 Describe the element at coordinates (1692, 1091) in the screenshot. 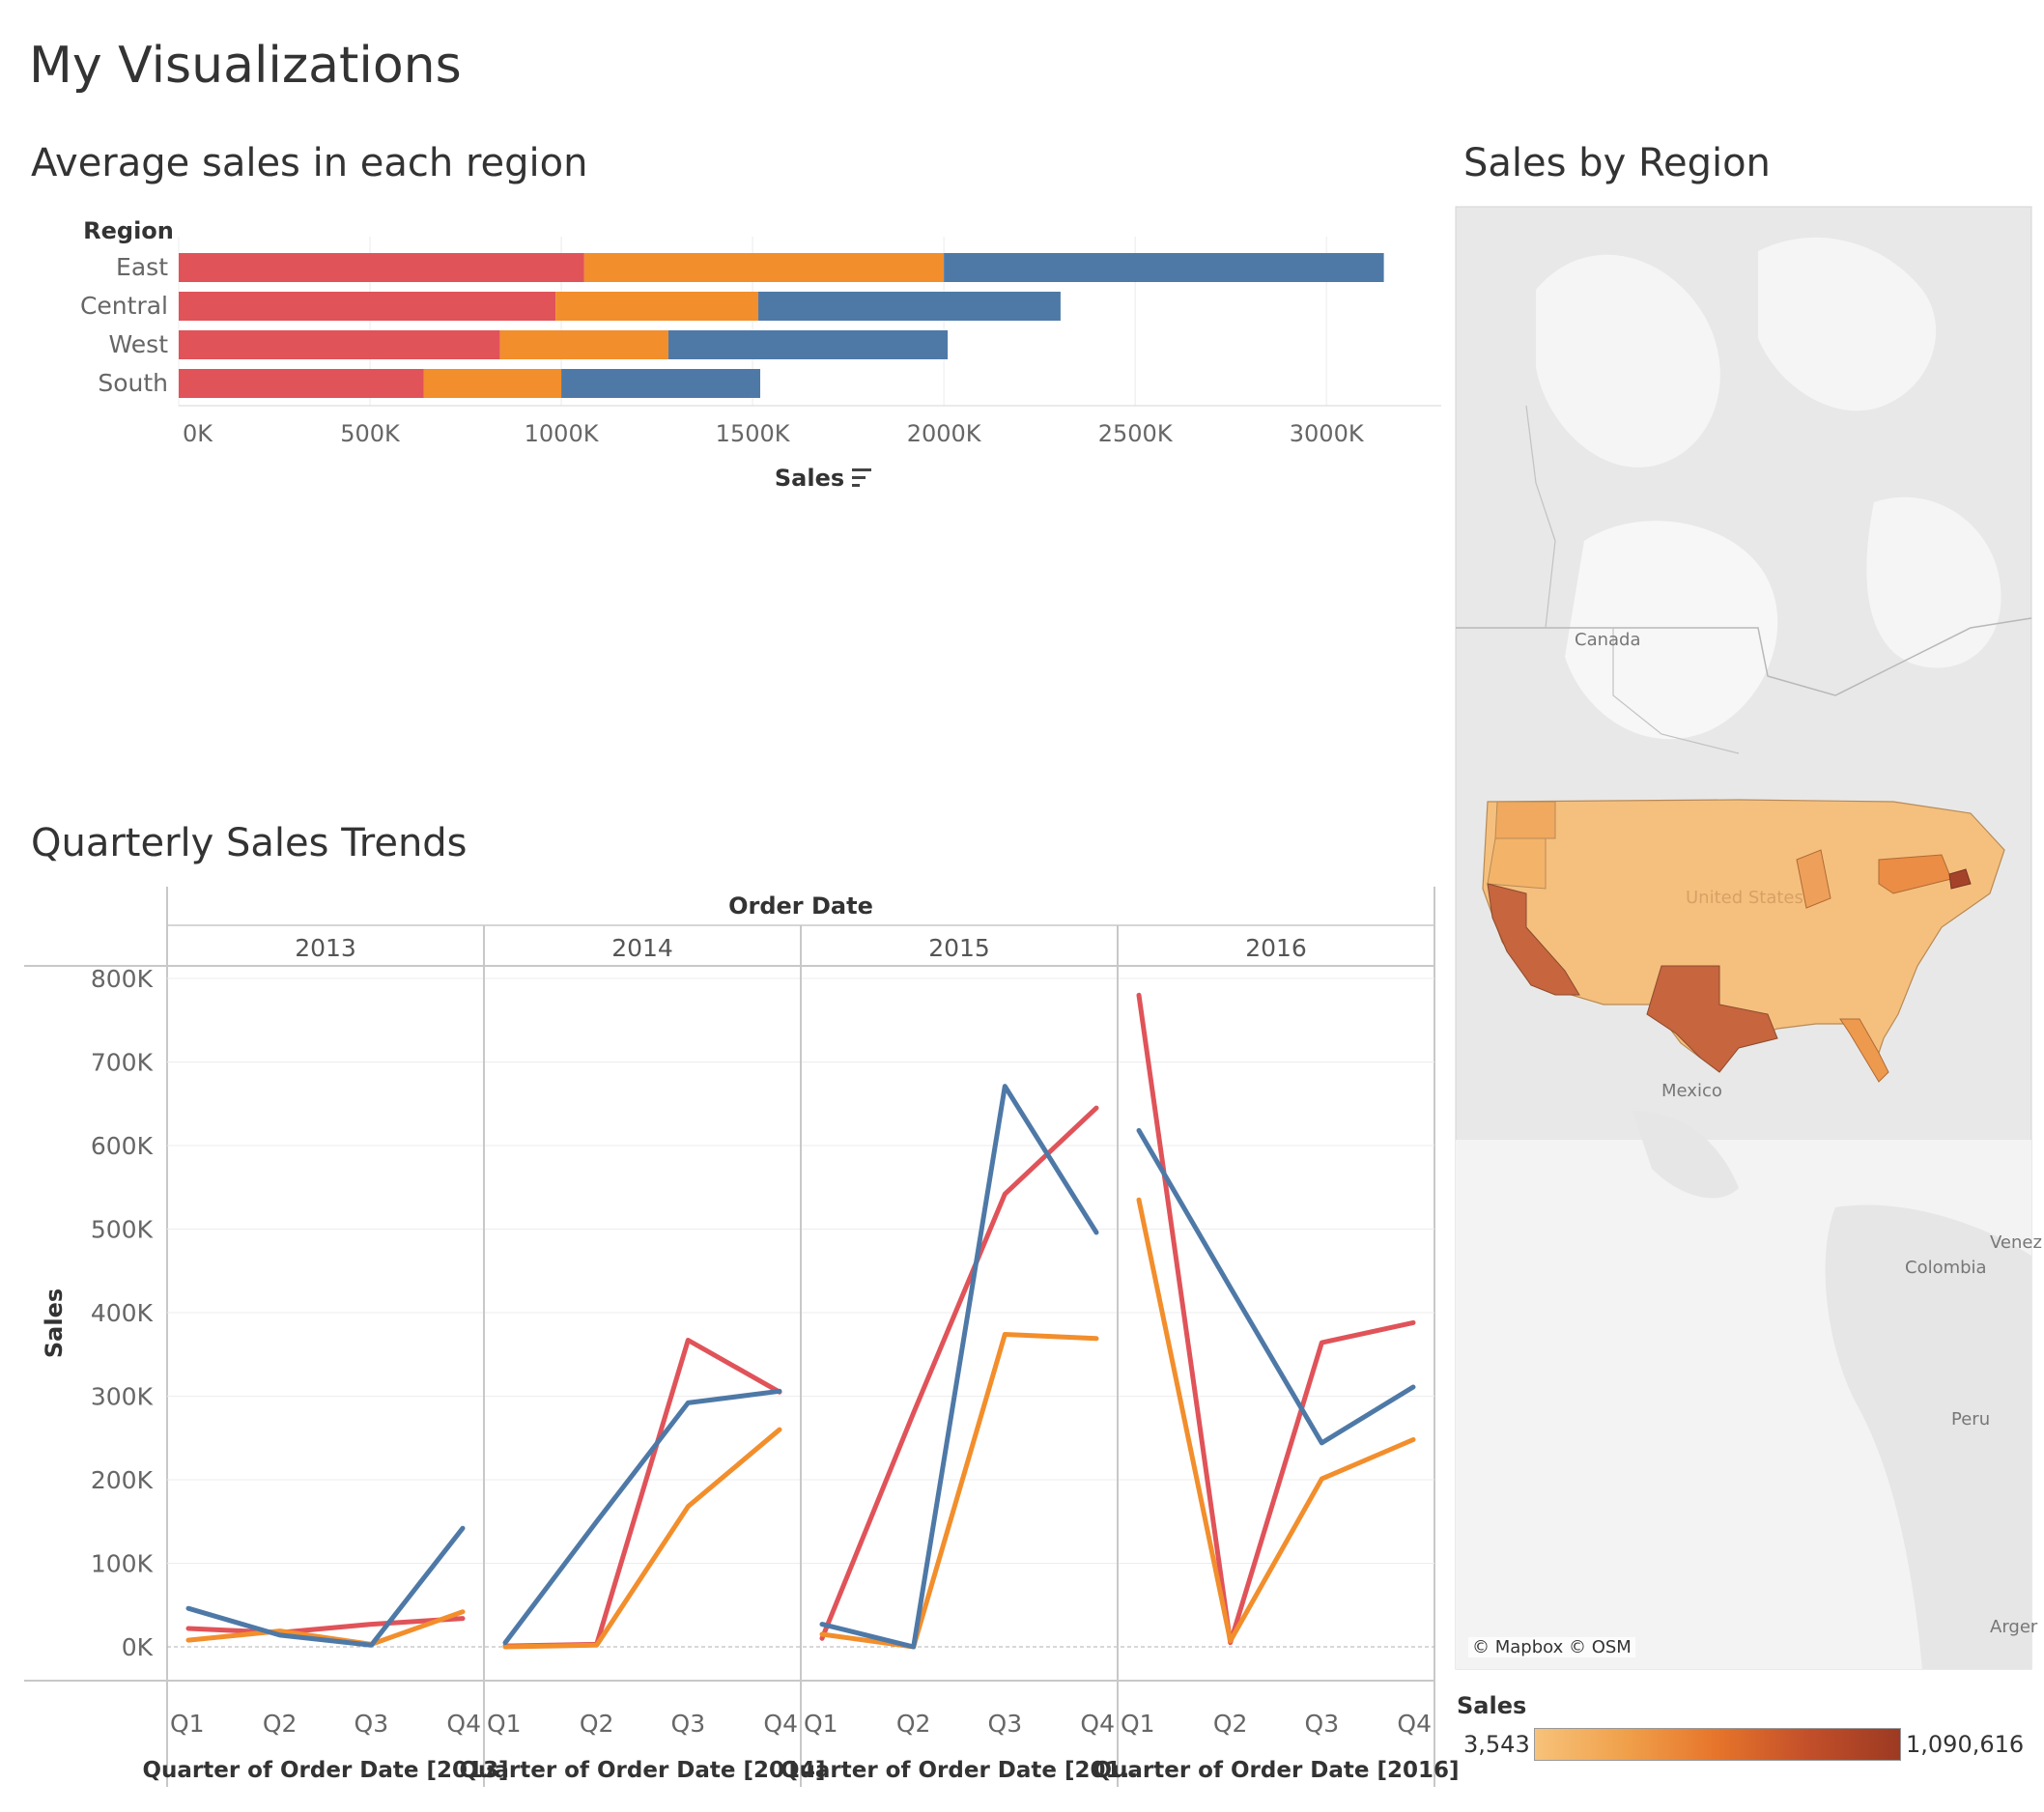

I see `map-label-mexico: Mexico` at that location.